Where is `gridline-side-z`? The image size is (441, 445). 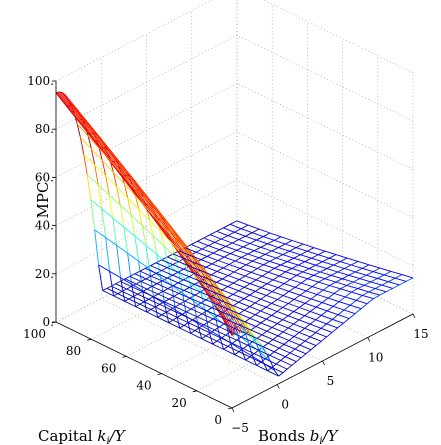 gridline-side-z is located at coordinates (338, 37).